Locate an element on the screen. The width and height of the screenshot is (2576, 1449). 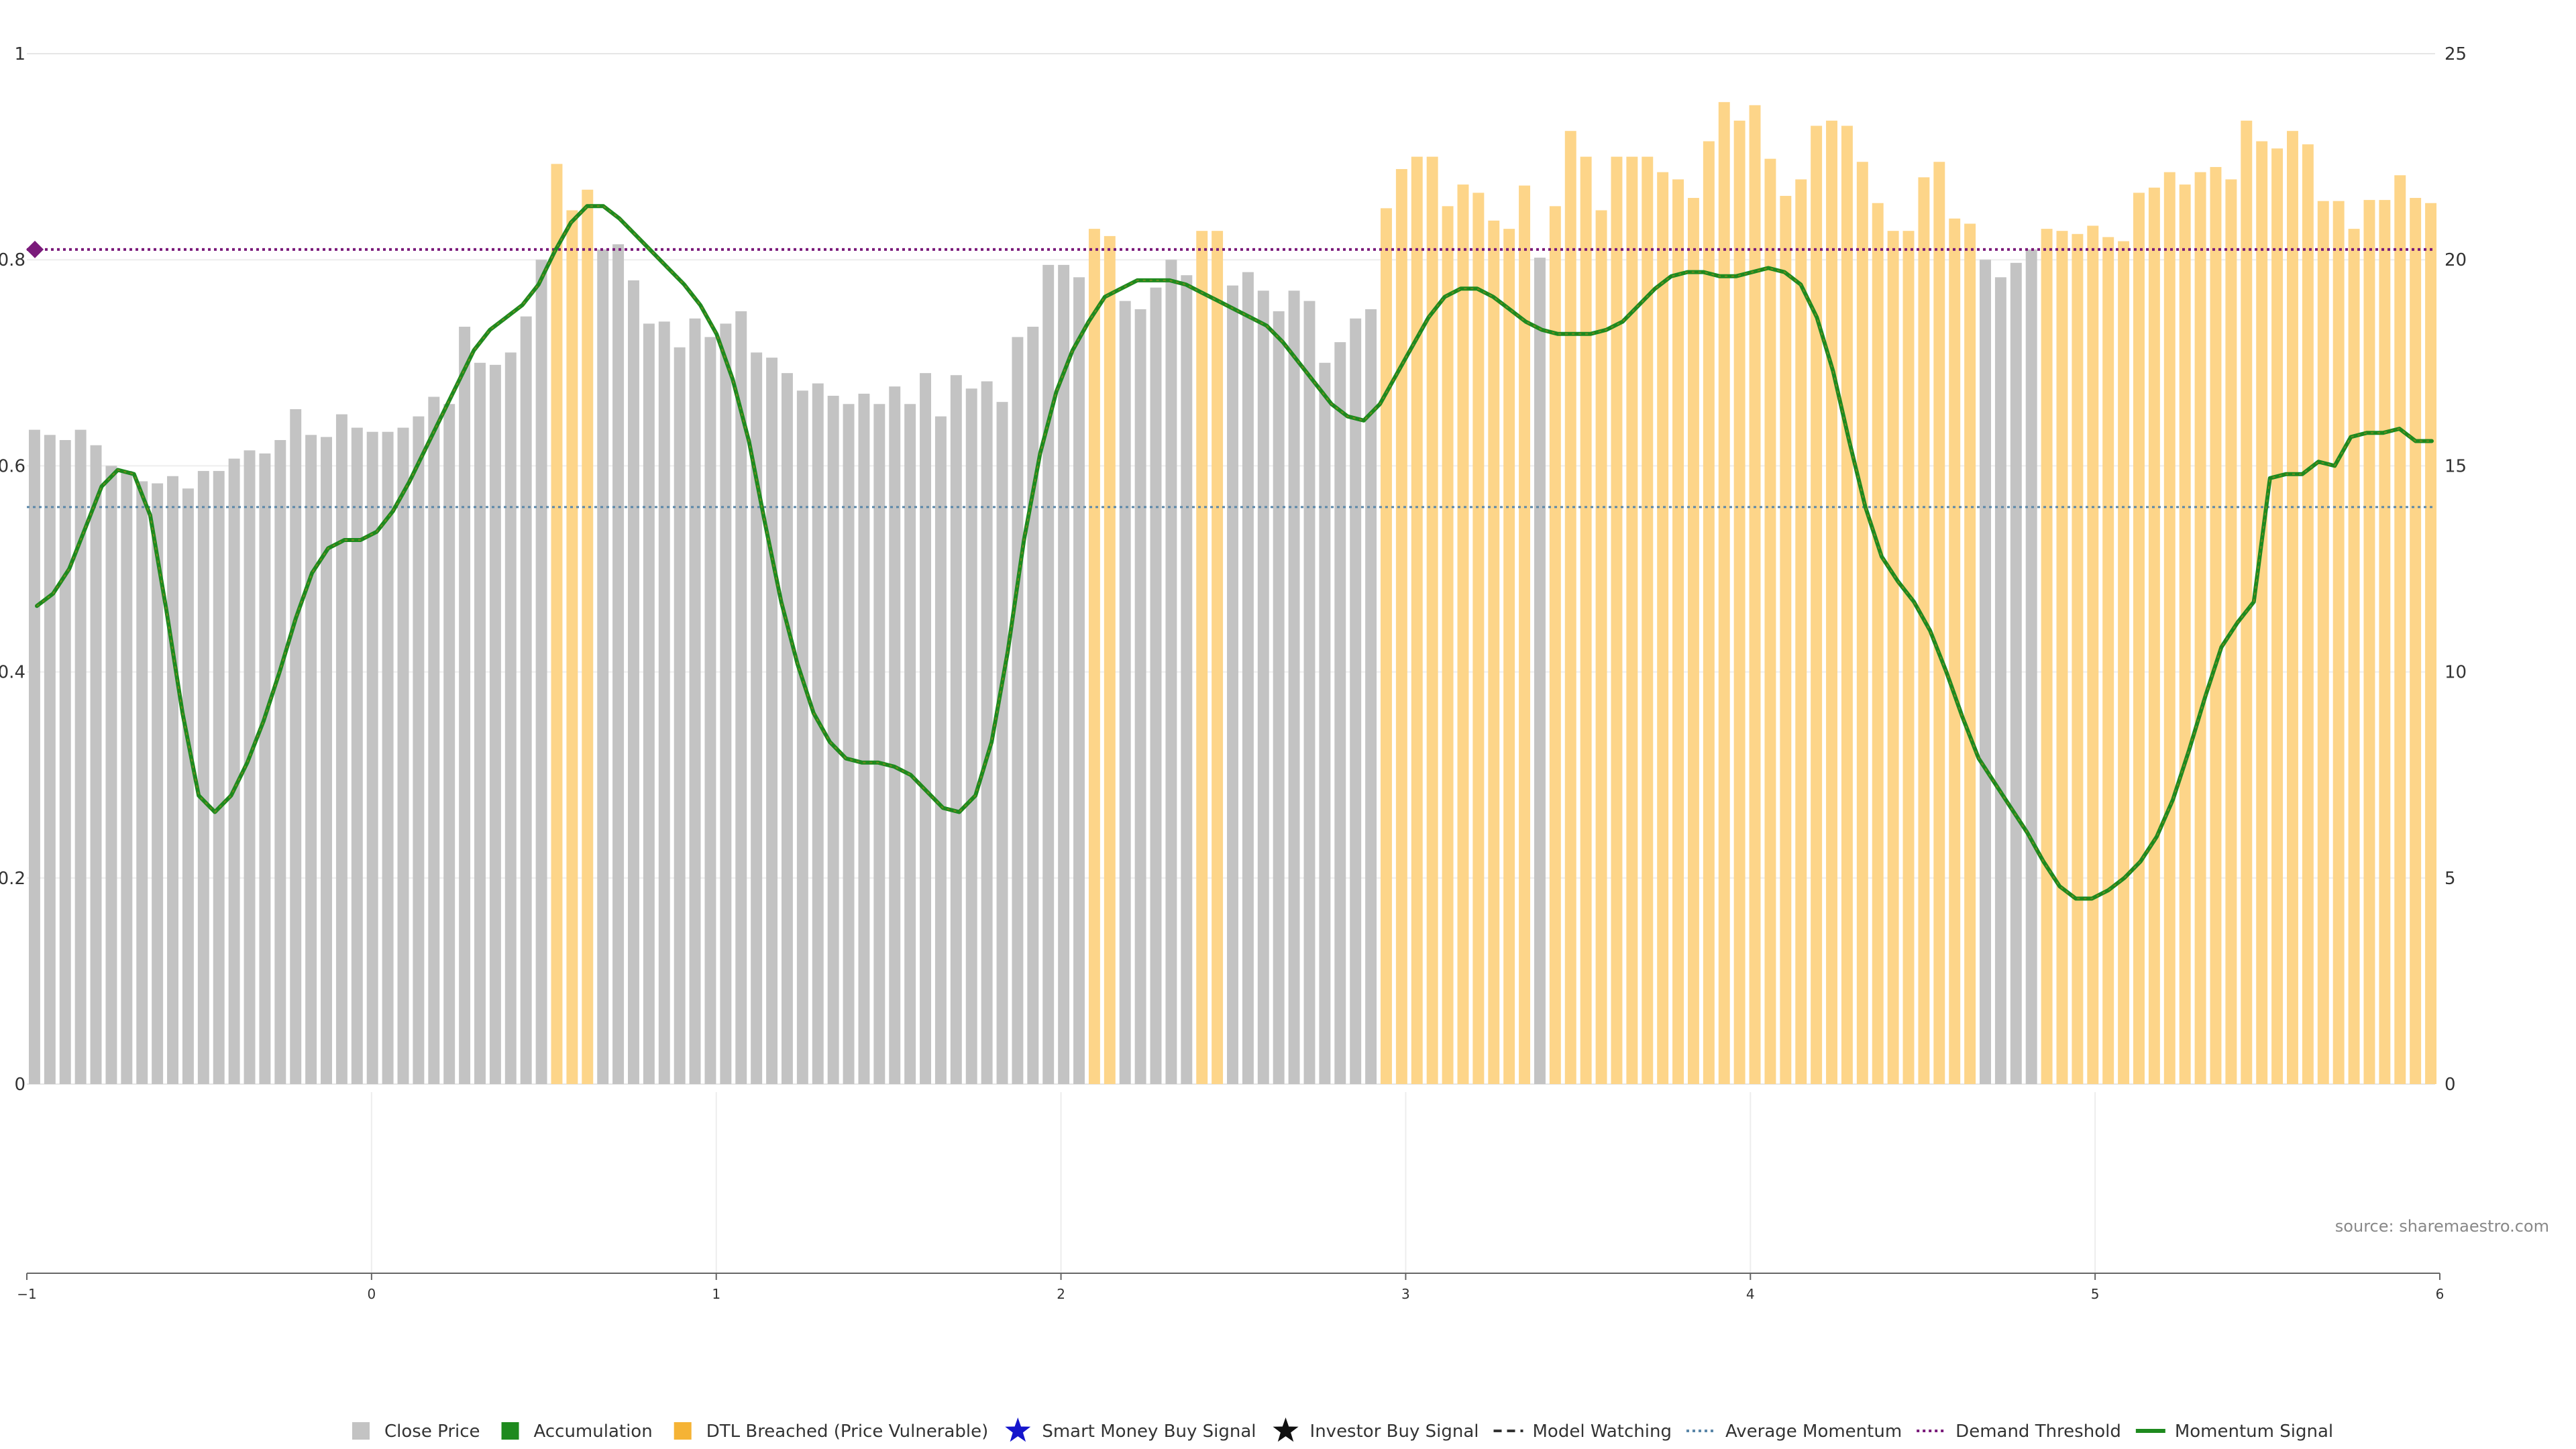
orange-square-icon is located at coordinates (683, 1431).